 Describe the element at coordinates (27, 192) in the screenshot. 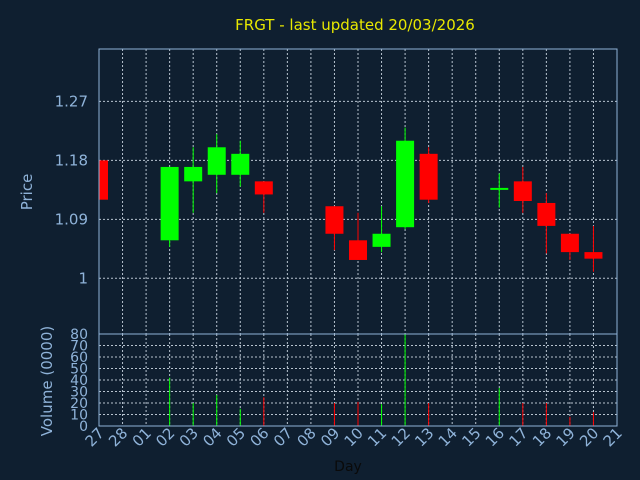

I see `price-axis-label: Price` at that location.